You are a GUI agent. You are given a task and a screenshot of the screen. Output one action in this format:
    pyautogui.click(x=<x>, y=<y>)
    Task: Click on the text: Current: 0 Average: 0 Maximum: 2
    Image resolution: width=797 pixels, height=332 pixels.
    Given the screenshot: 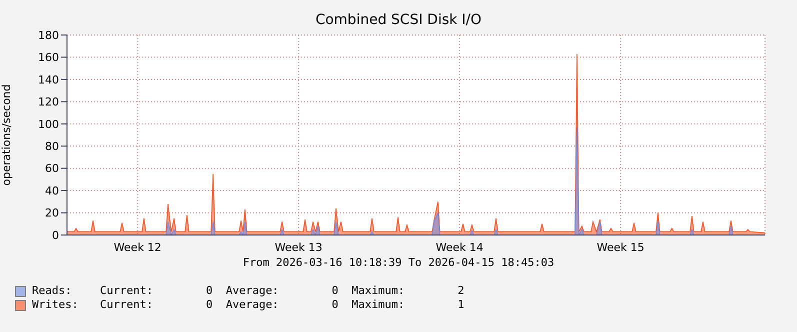 What is the action you would take?
    pyautogui.click(x=282, y=291)
    